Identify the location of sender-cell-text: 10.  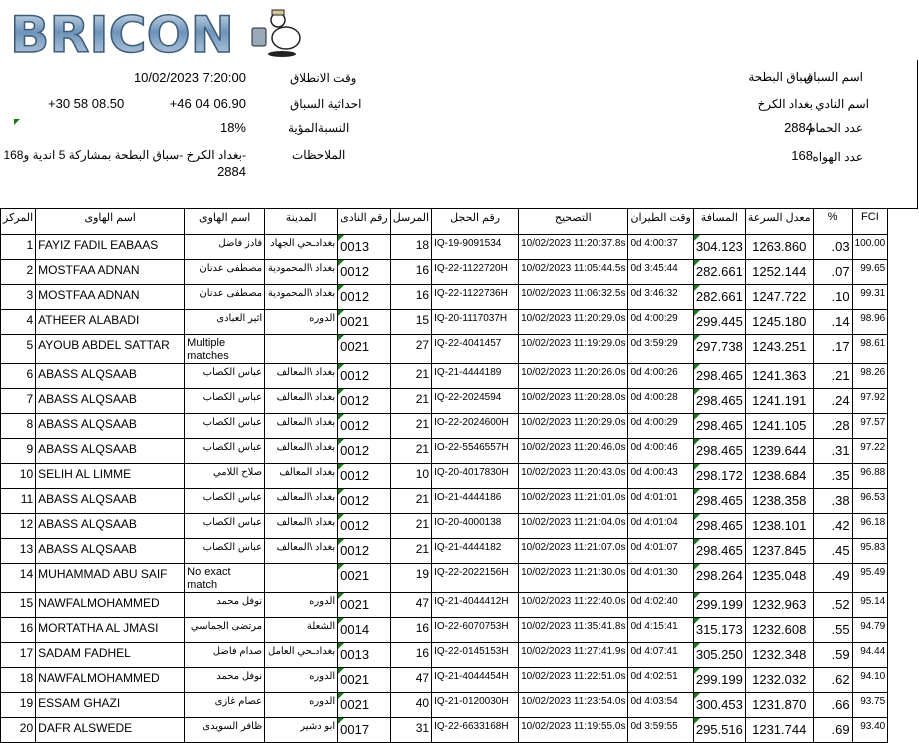
(422, 474).